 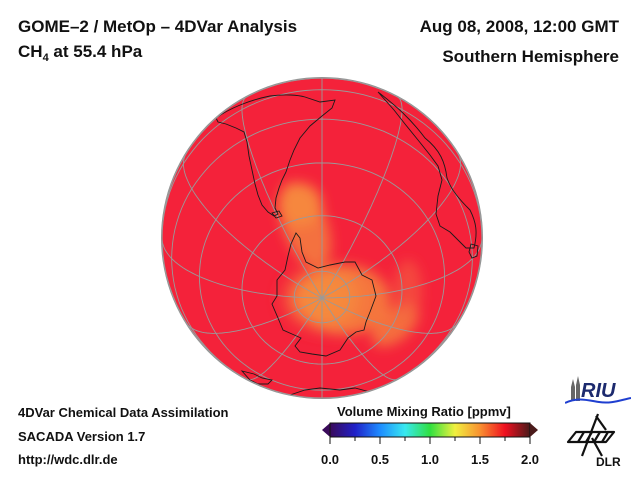 What do you see at coordinates (123, 412) in the screenshot?
I see `footer-system: 4DVar Chemical Data Assimilation` at bounding box center [123, 412].